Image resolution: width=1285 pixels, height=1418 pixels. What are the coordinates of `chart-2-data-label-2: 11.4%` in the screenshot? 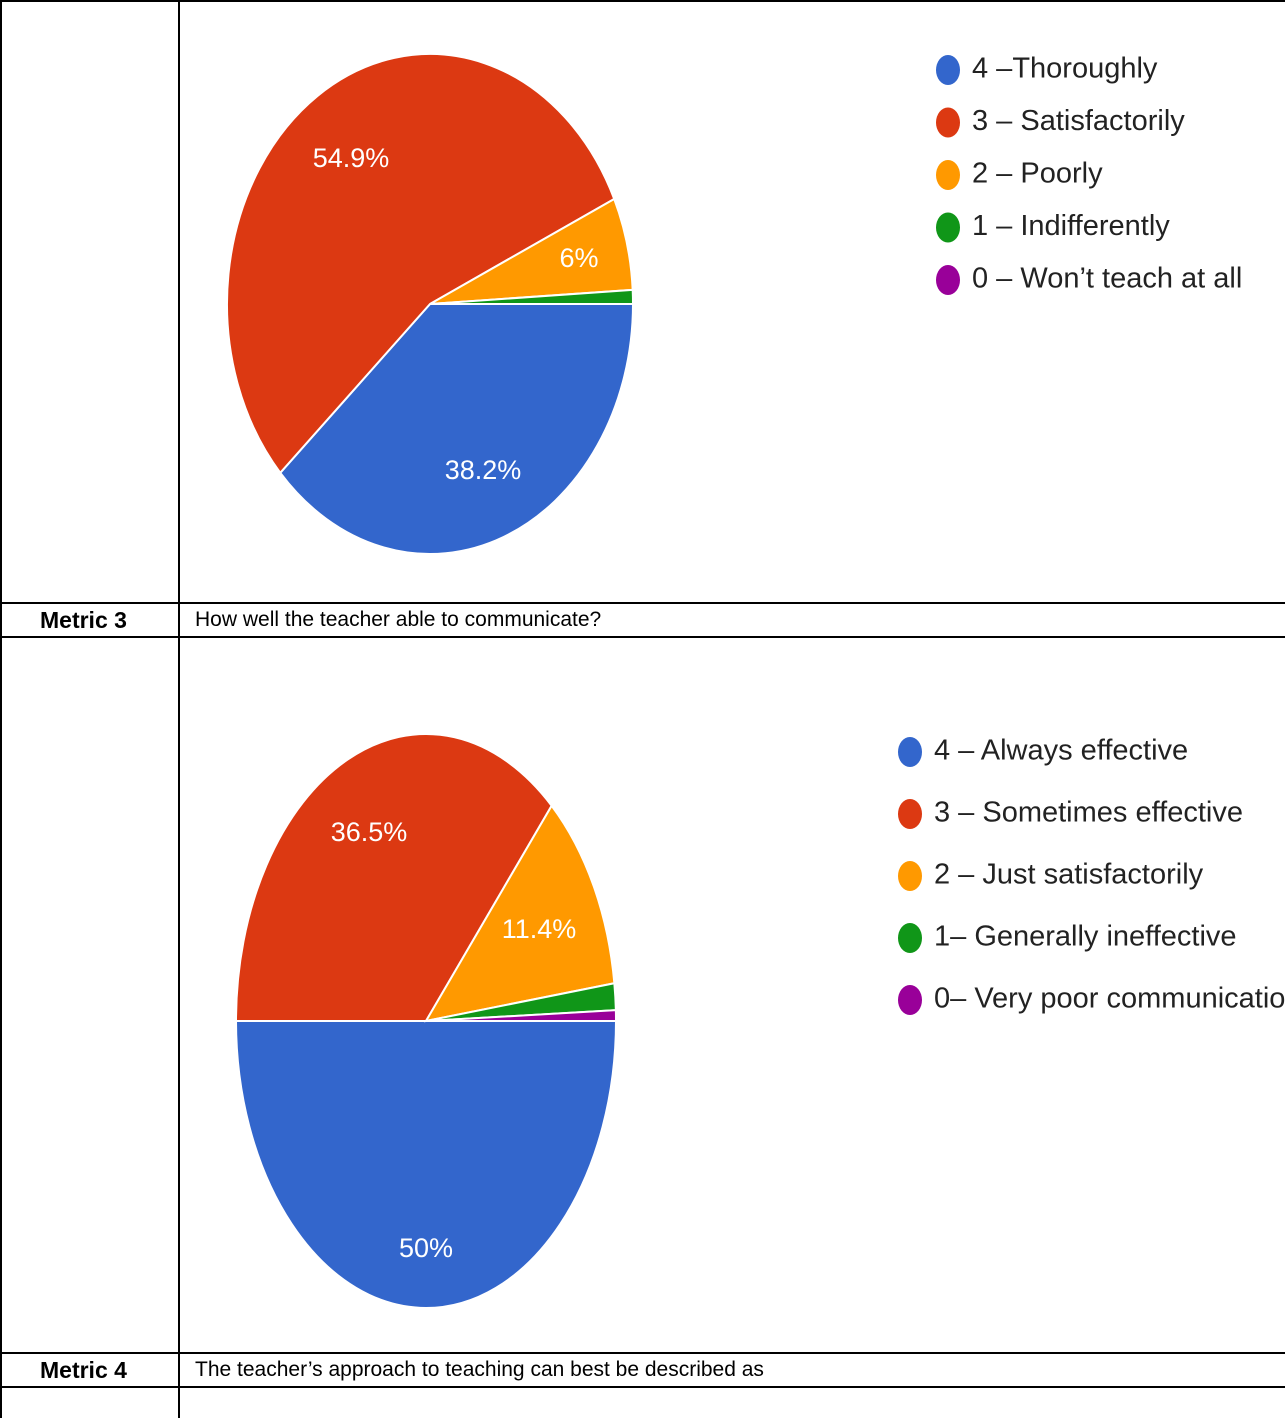 It's located at (539, 929).